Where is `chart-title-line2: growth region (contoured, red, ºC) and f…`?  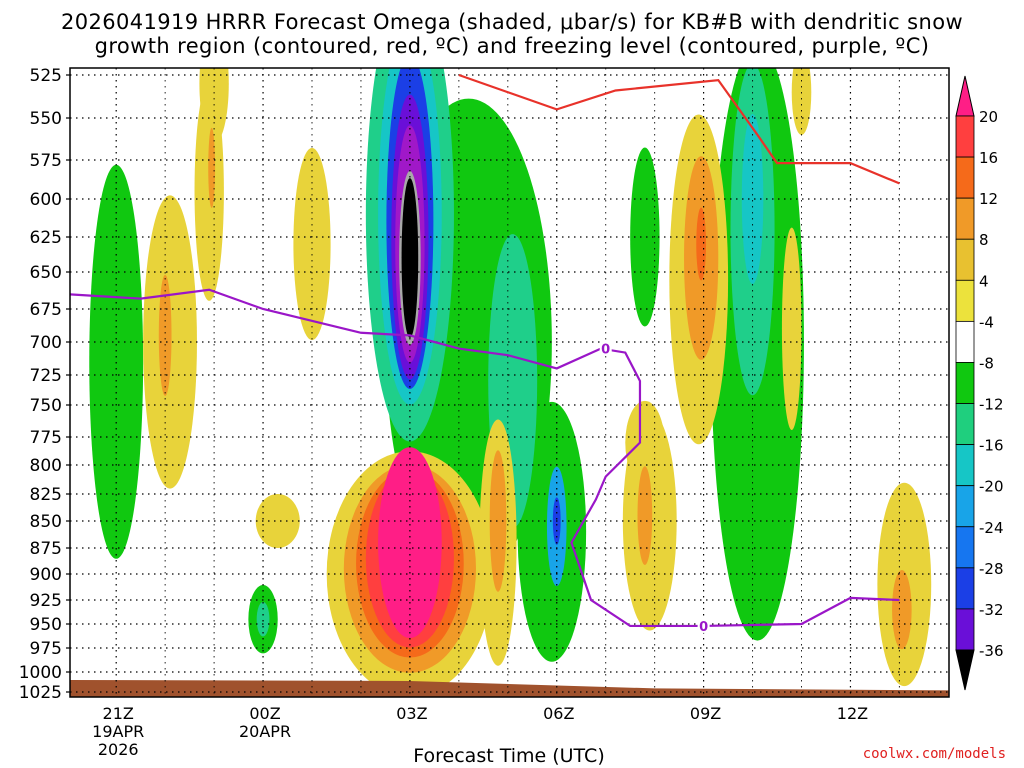 chart-title-line2: growth region (contoured, red, ºC) and f… is located at coordinates (512, 46).